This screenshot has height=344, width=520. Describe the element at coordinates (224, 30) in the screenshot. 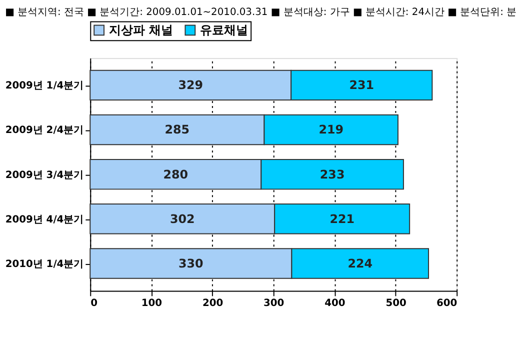

I see `legend-label: 유료채널` at that location.